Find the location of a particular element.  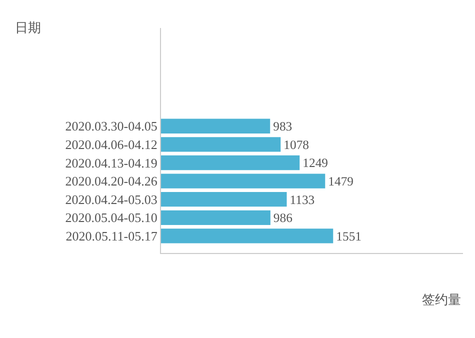

y-tick-label: 2020.04.20-04.26 is located at coordinates (111, 181).